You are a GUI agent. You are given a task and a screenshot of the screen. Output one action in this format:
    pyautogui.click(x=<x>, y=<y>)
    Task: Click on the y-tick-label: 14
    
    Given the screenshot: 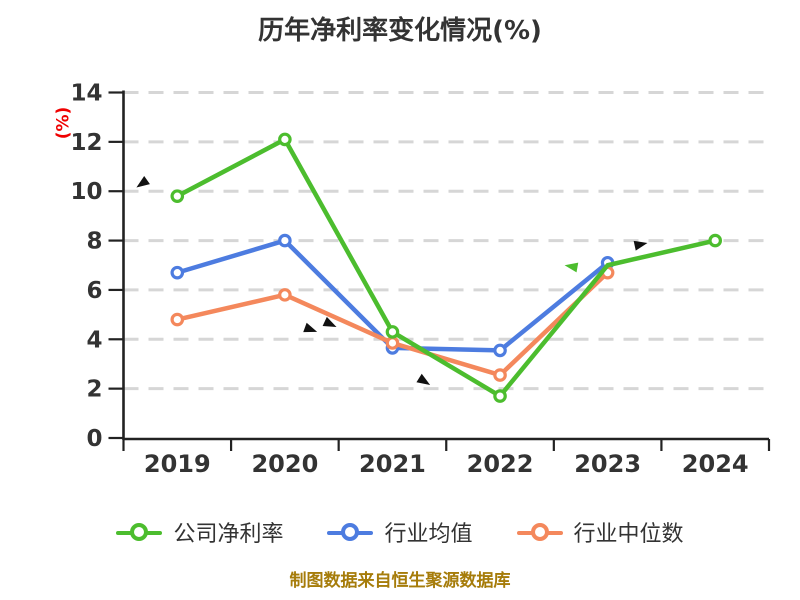 What is the action you would take?
    pyautogui.click(x=86, y=94)
    